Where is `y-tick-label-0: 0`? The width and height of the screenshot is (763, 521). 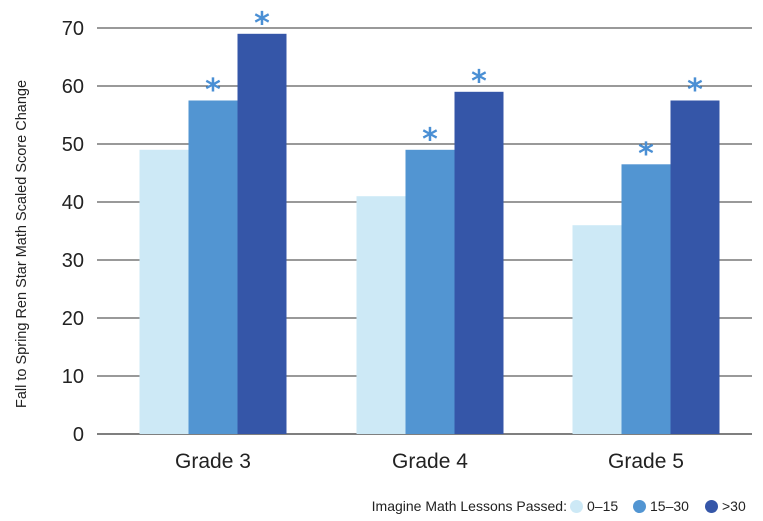 y-tick-label-0: 0 is located at coordinates (78, 435).